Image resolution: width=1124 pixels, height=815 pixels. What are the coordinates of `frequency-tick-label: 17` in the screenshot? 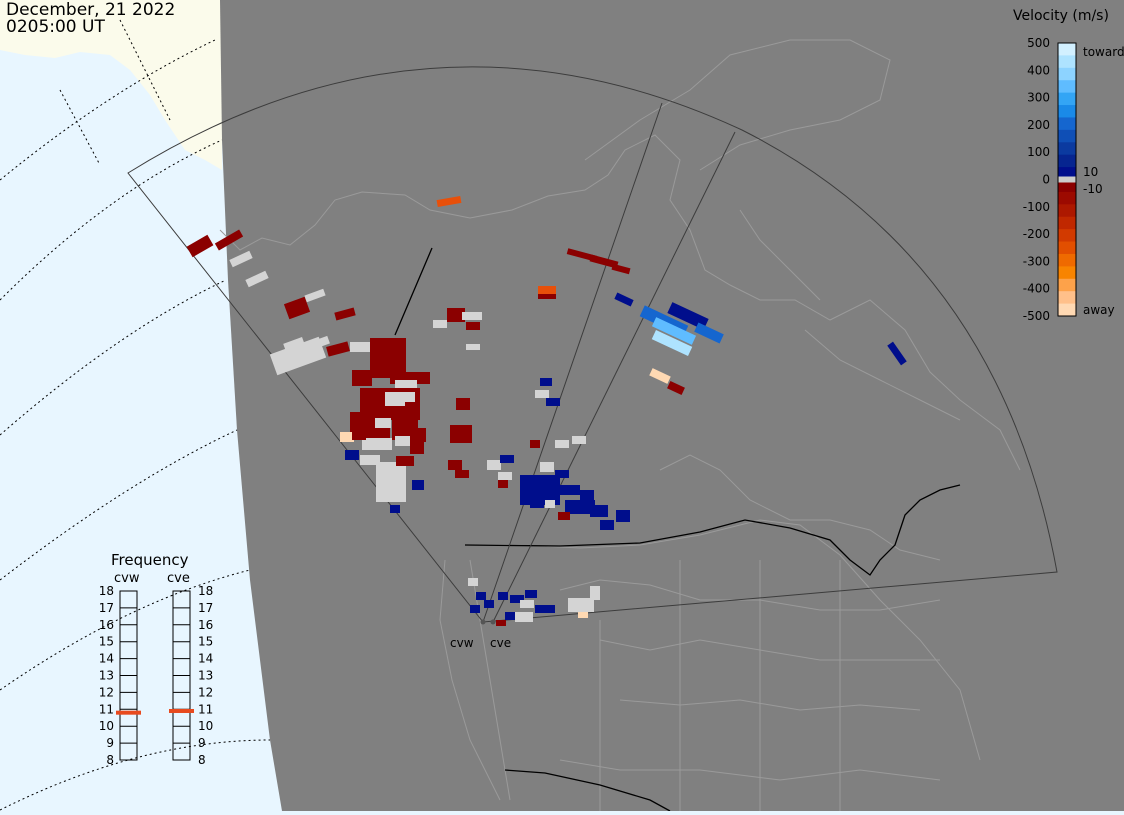 It's located at (106, 608).